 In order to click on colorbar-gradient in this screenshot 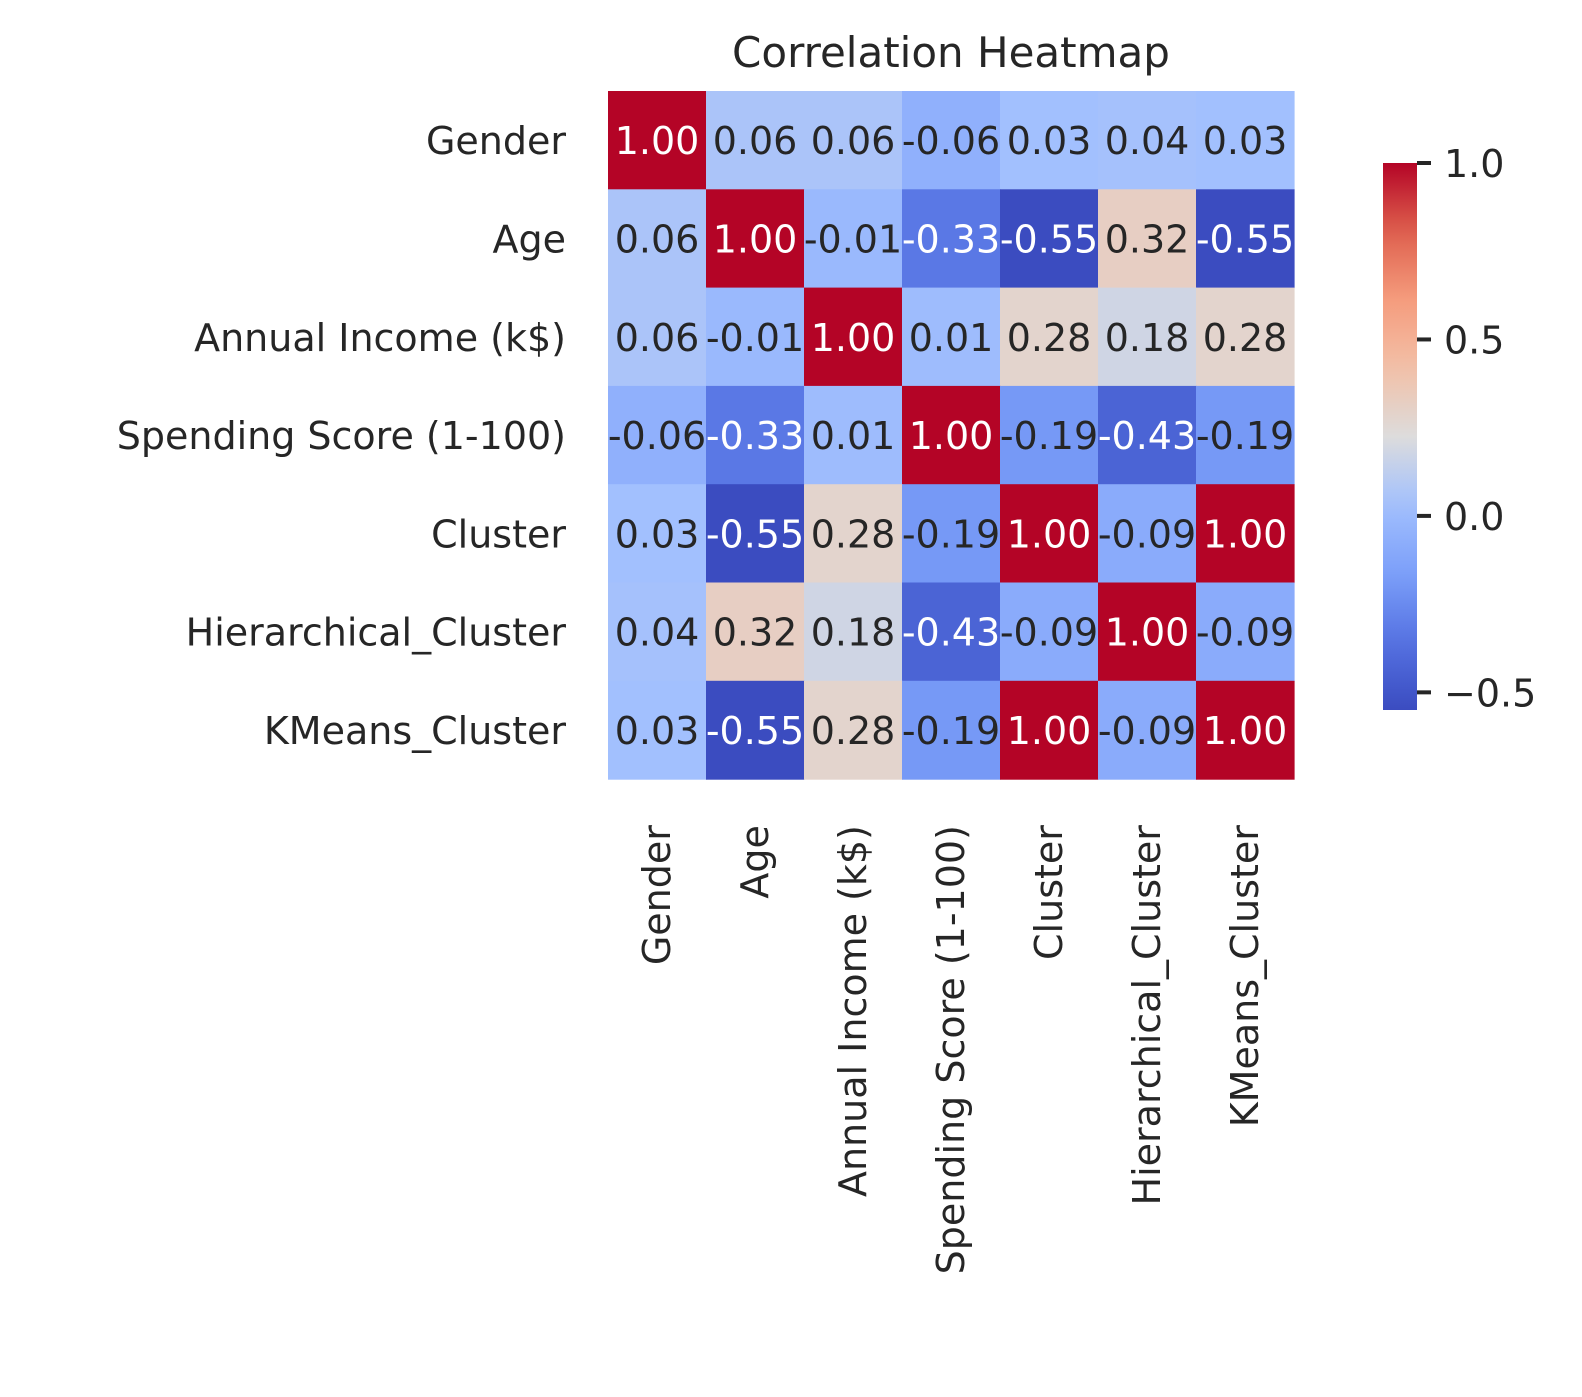, I will do `click(1400, 436)`.